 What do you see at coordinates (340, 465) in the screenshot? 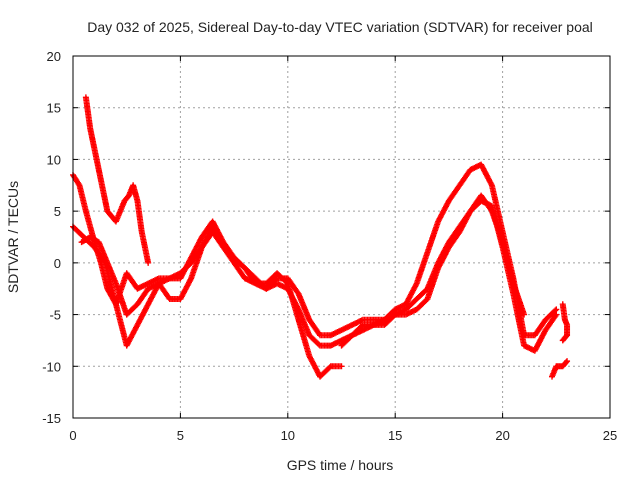
I see `x-axis-label: GPS time / hours` at bounding box center [340, 465].